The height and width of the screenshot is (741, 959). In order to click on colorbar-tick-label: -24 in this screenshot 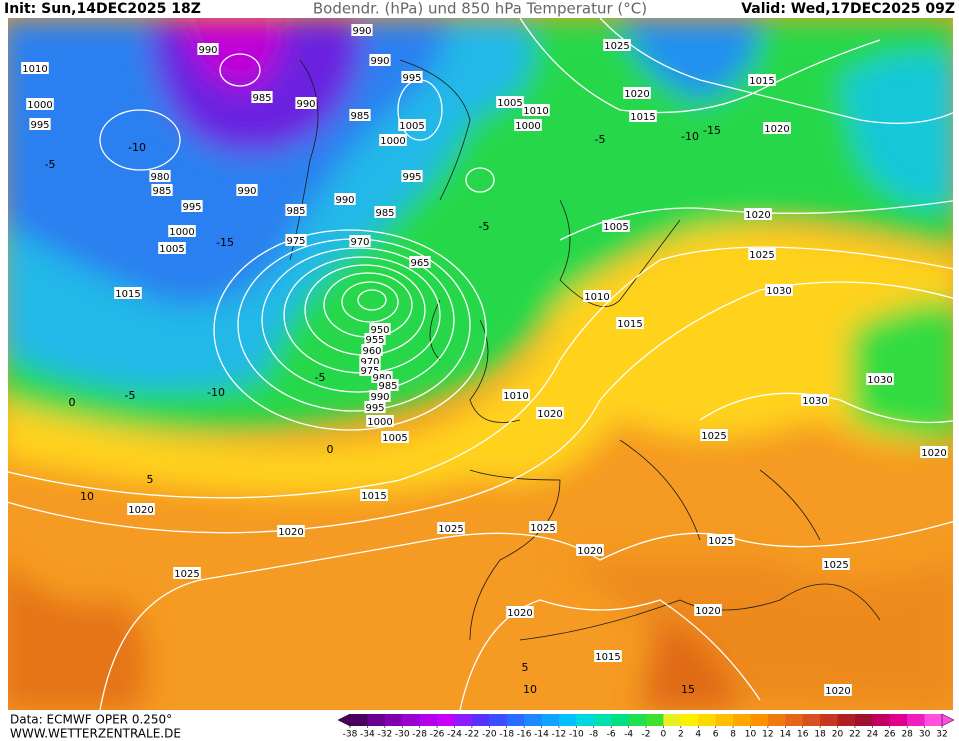, I will do `click(454, 735)`.